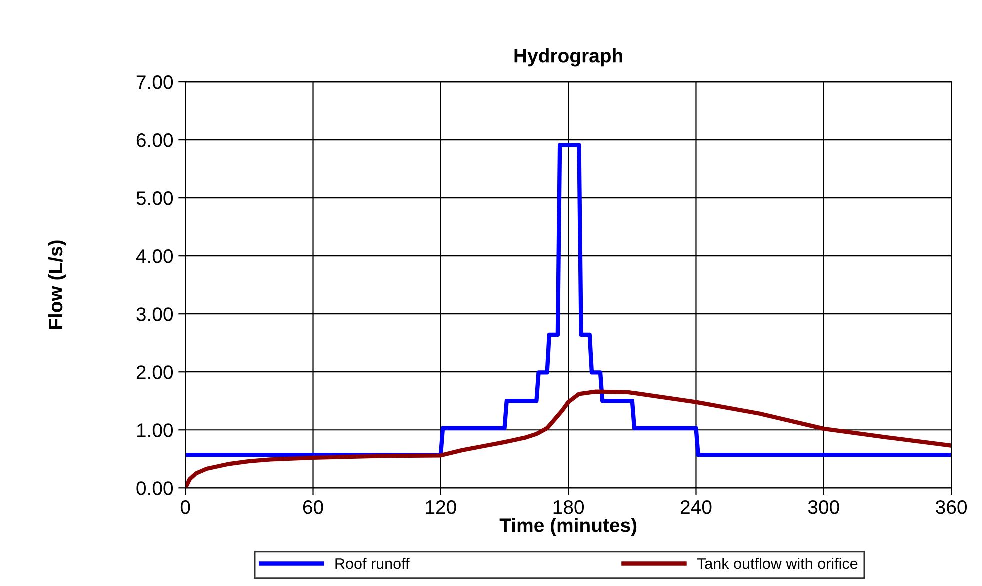 The image size is (982, 586). I want to click on legend-label: Tank outflow with orifice, so click(777, 564).